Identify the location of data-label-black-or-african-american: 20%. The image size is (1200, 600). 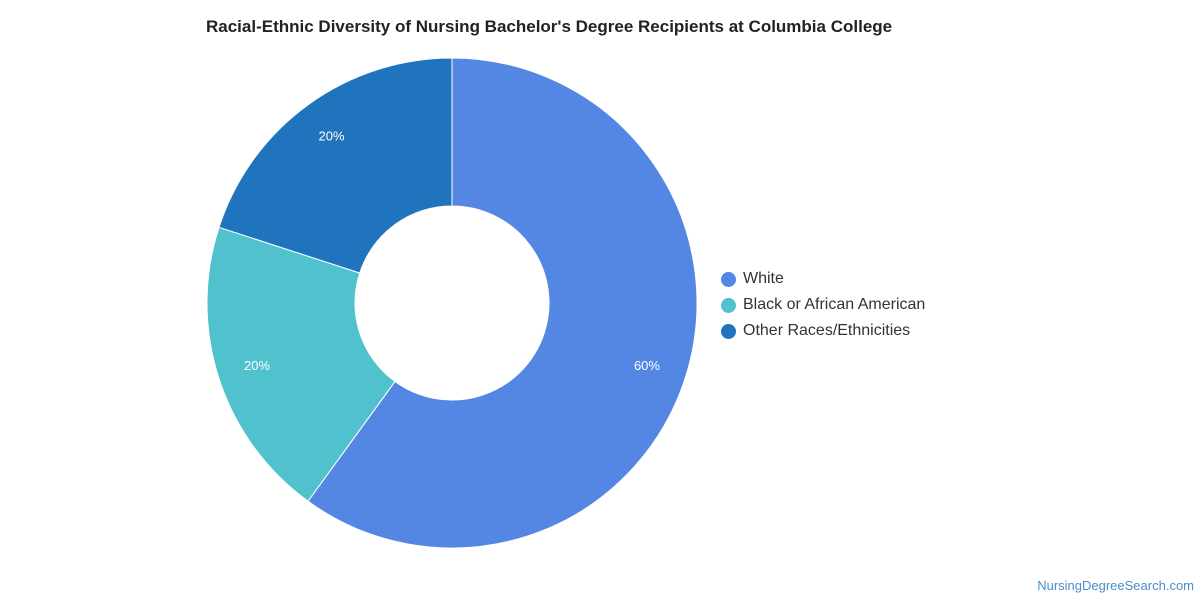
(257, 365).